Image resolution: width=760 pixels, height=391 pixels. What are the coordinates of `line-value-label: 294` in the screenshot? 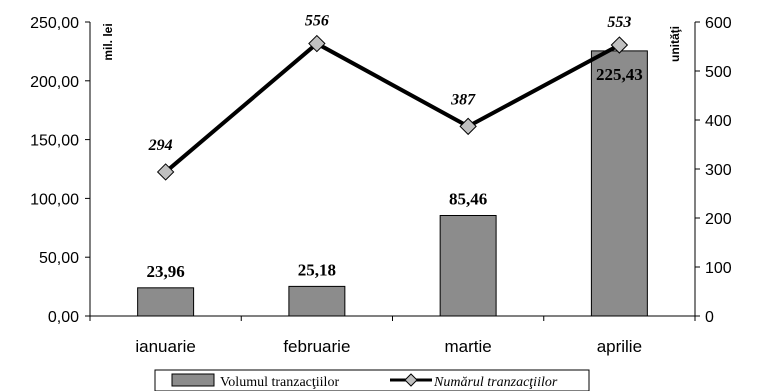 It's located at (160, 145).